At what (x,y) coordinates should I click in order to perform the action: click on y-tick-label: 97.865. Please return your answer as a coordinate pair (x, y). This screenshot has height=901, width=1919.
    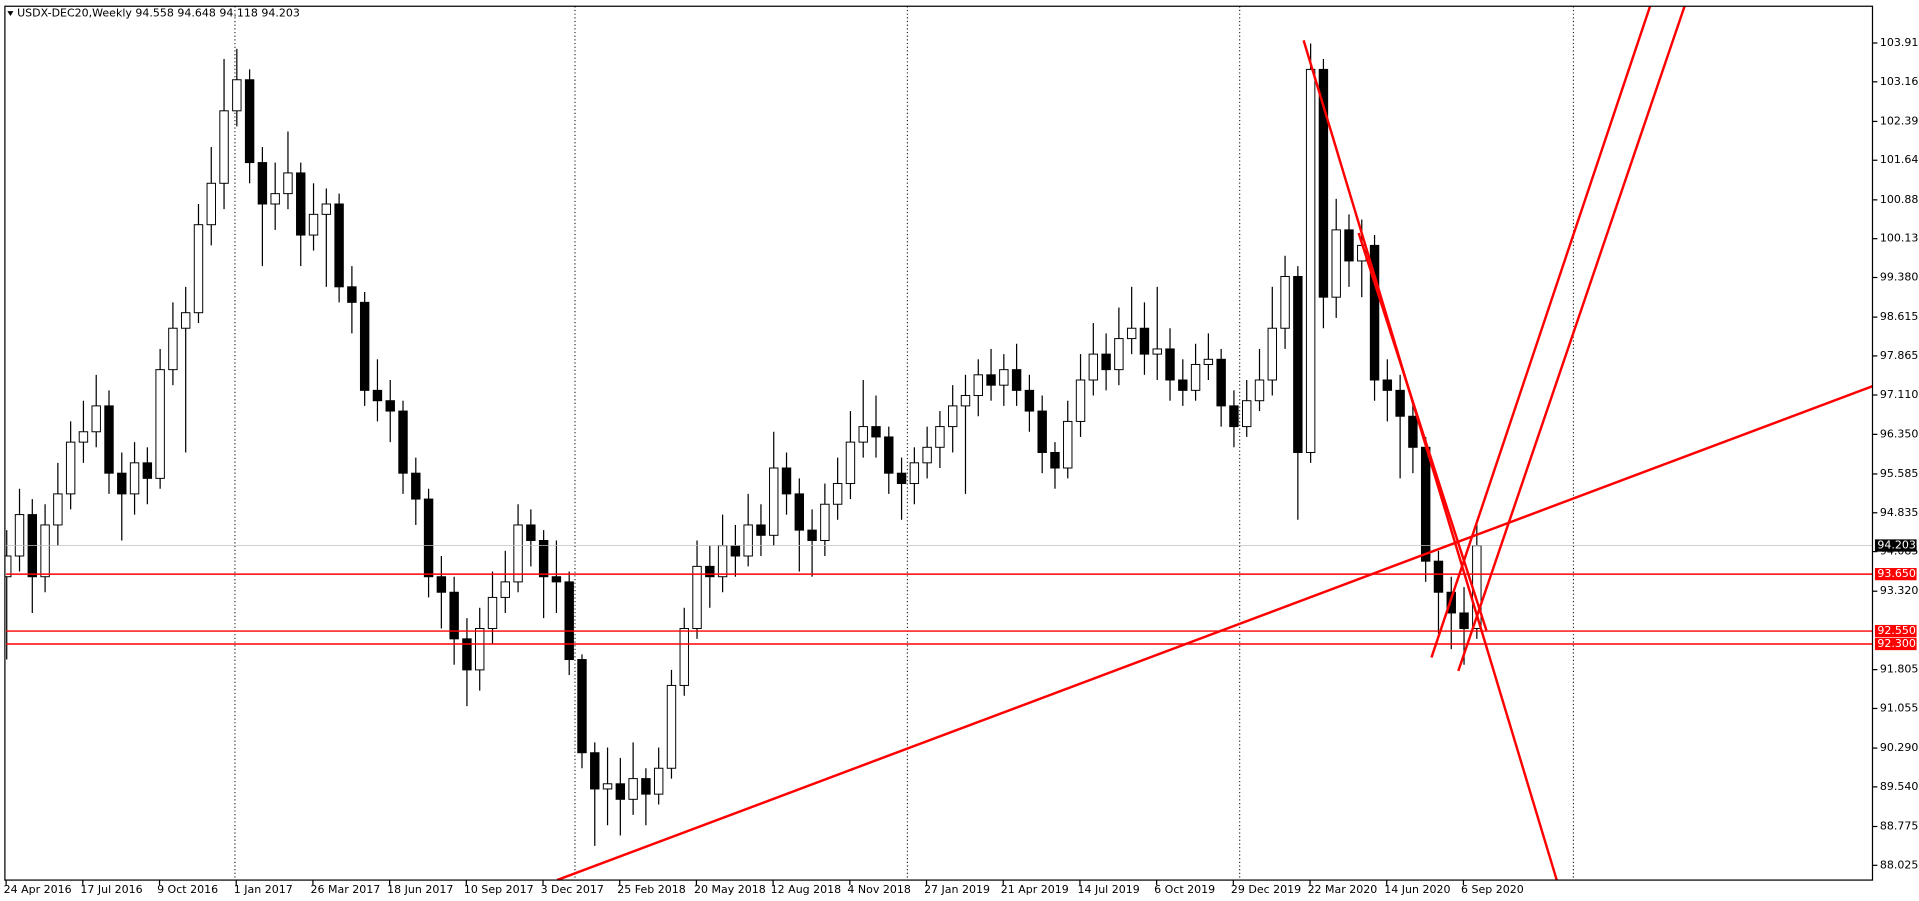
    Looking at the image, I should click on (1899, 355).